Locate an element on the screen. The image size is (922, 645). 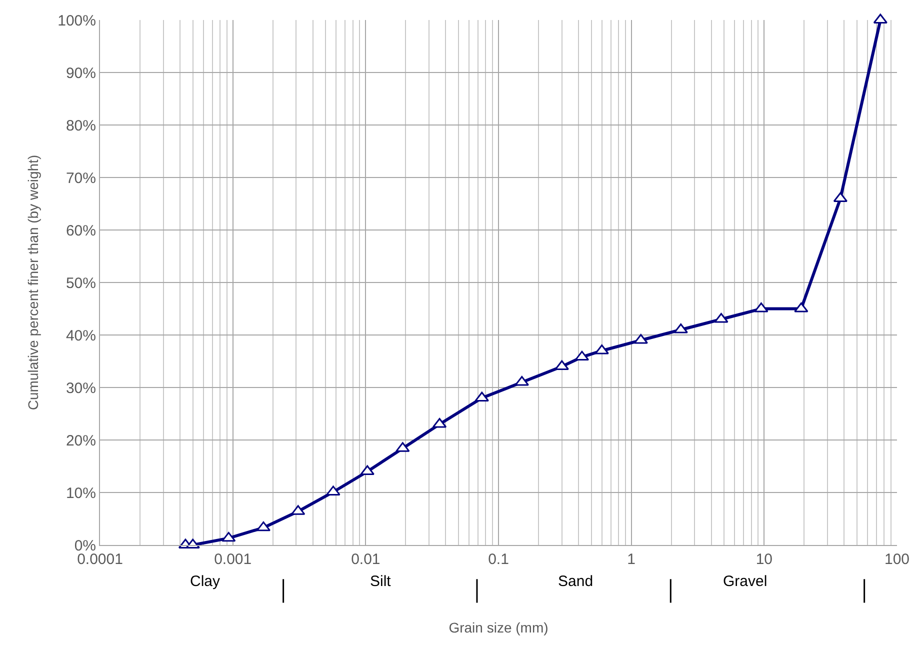
x-tick-label: 1 is located at coordinates (631, 559).